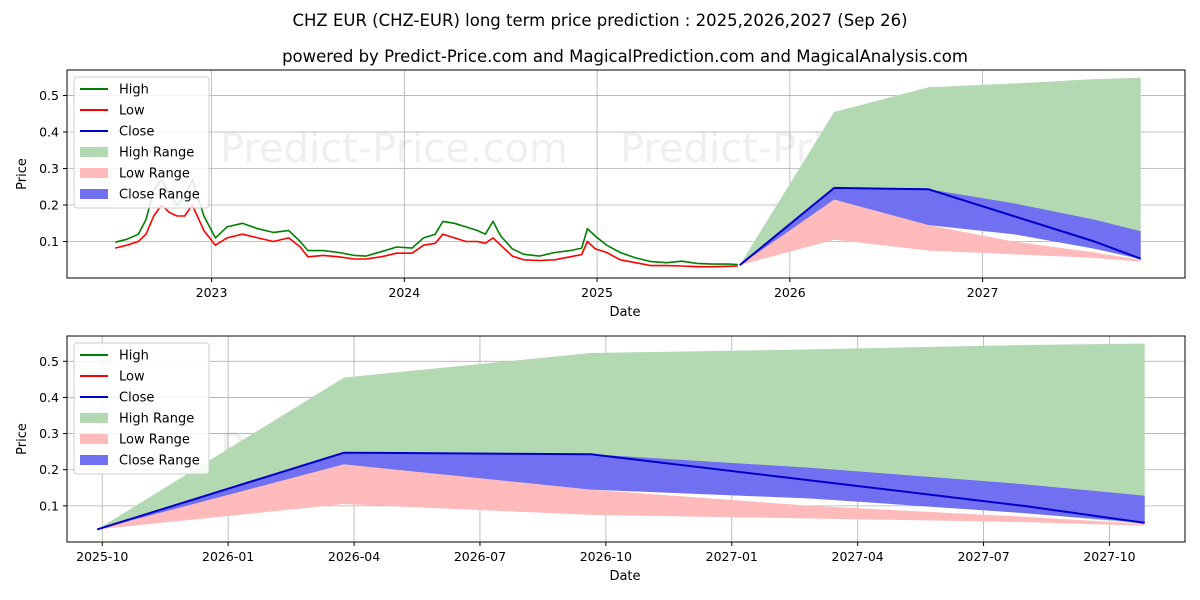  What do you see at coordinates (212, 292) in the screenshot?
I see `x-tick-label: 2023` at bounding box center [212, 292].